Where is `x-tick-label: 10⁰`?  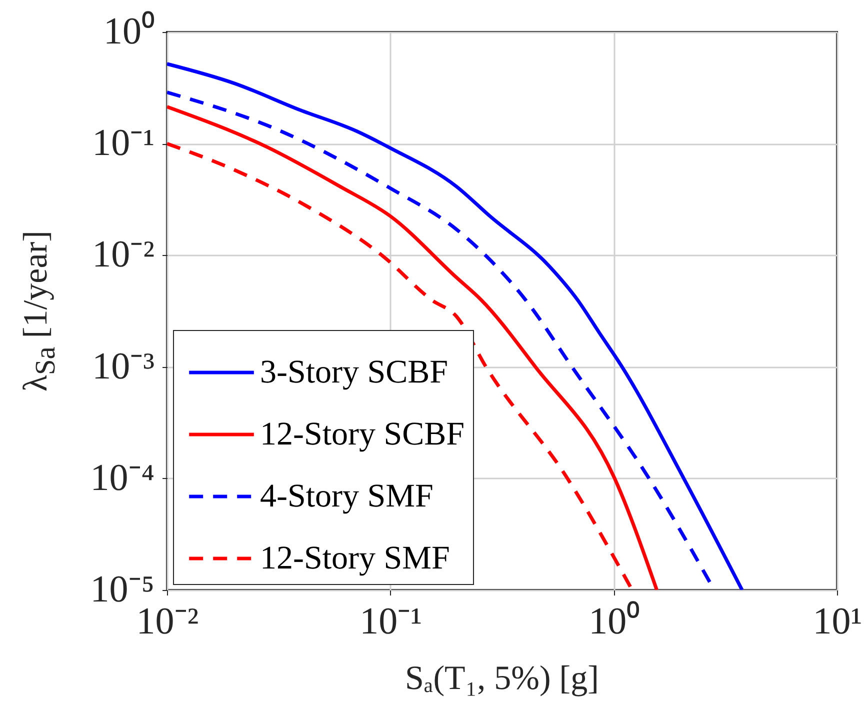
x-tick-label: 10⁰ is located at coordinates (614, 621).